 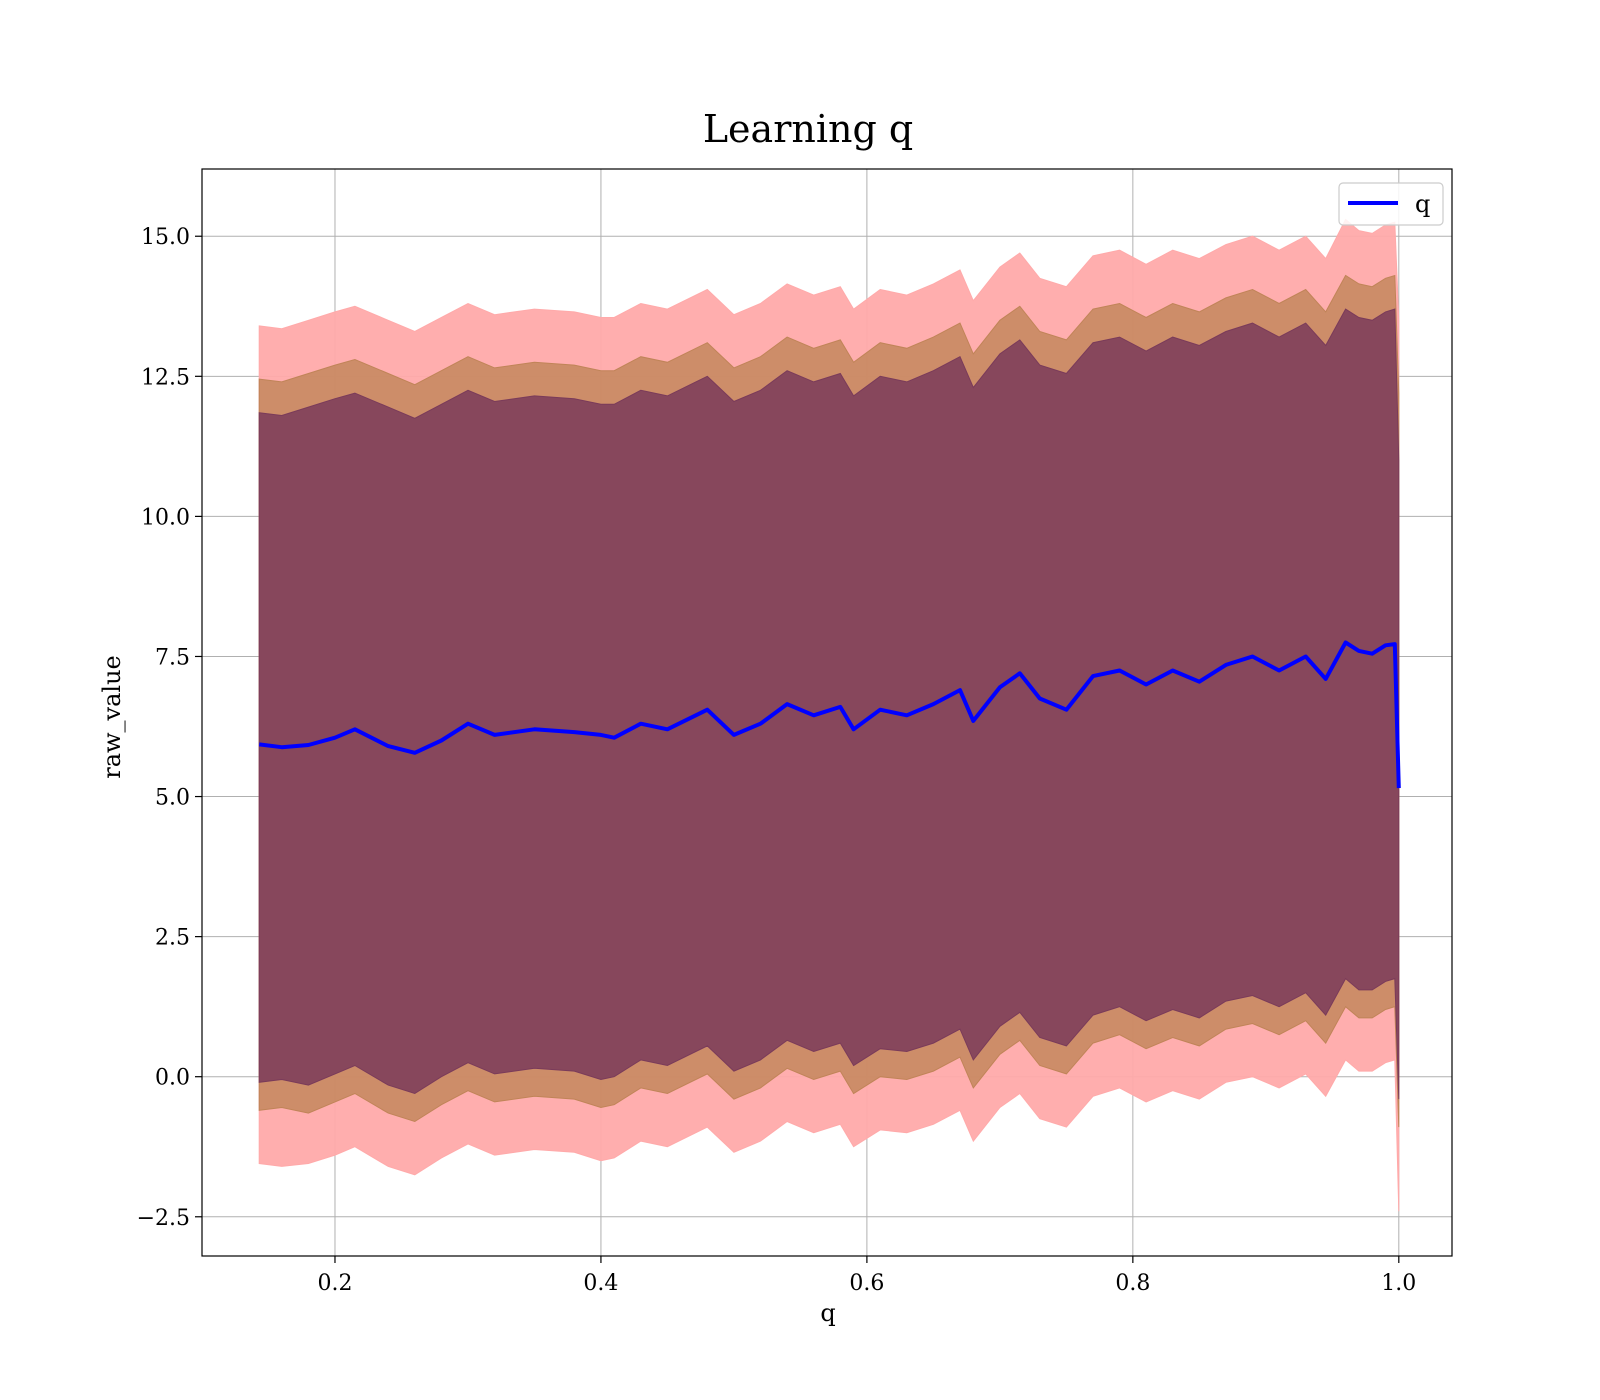 What do you see at coordinates (172, 798) in the screenshot?
I see `y-tick-label: 5.0` at bounding box center [172, 798].